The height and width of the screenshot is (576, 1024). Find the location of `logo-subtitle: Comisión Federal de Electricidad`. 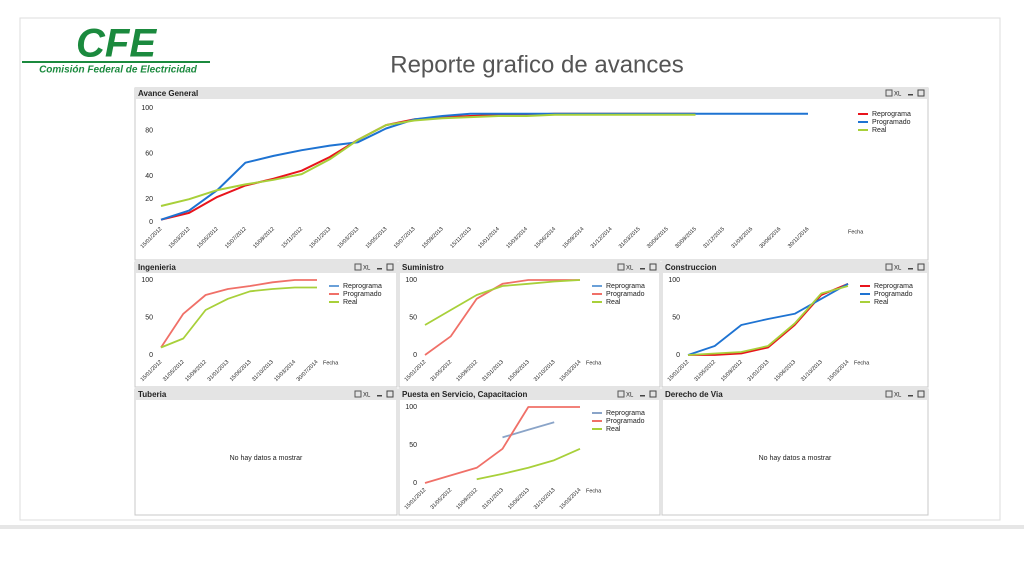

logo-subtitle: Comisión Federal de Electricidad is located at coordinates (118, 70).